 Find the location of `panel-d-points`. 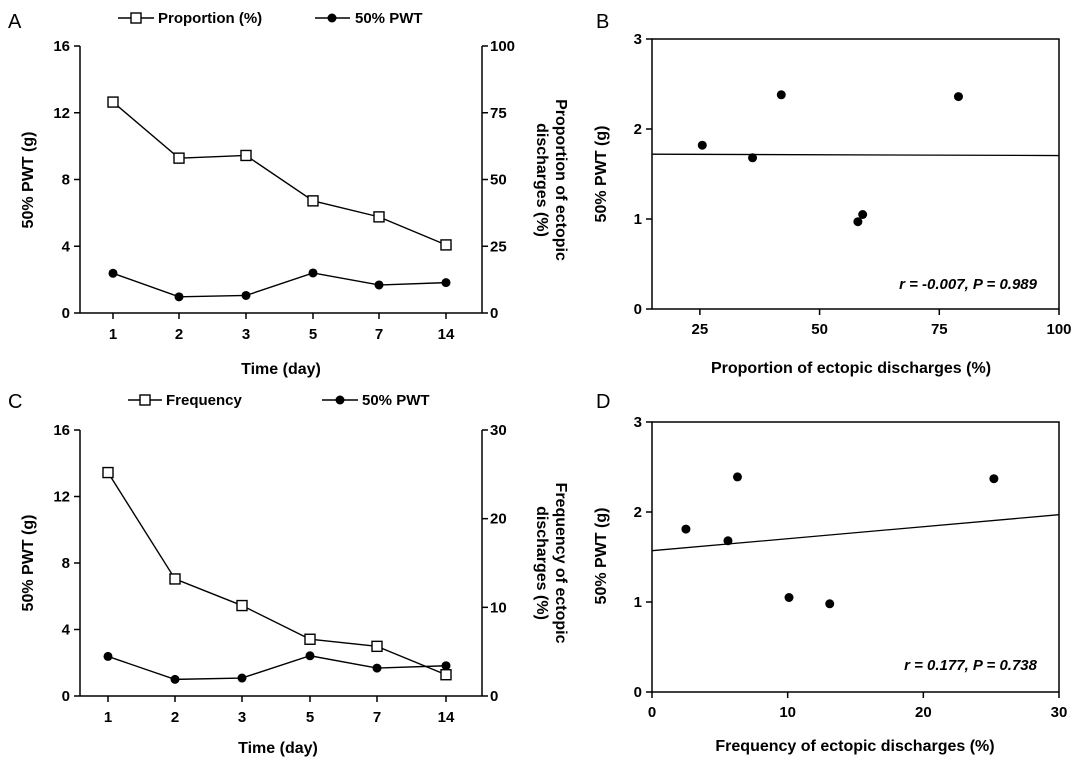

panel-d-points is located at coordinates (840, 540).